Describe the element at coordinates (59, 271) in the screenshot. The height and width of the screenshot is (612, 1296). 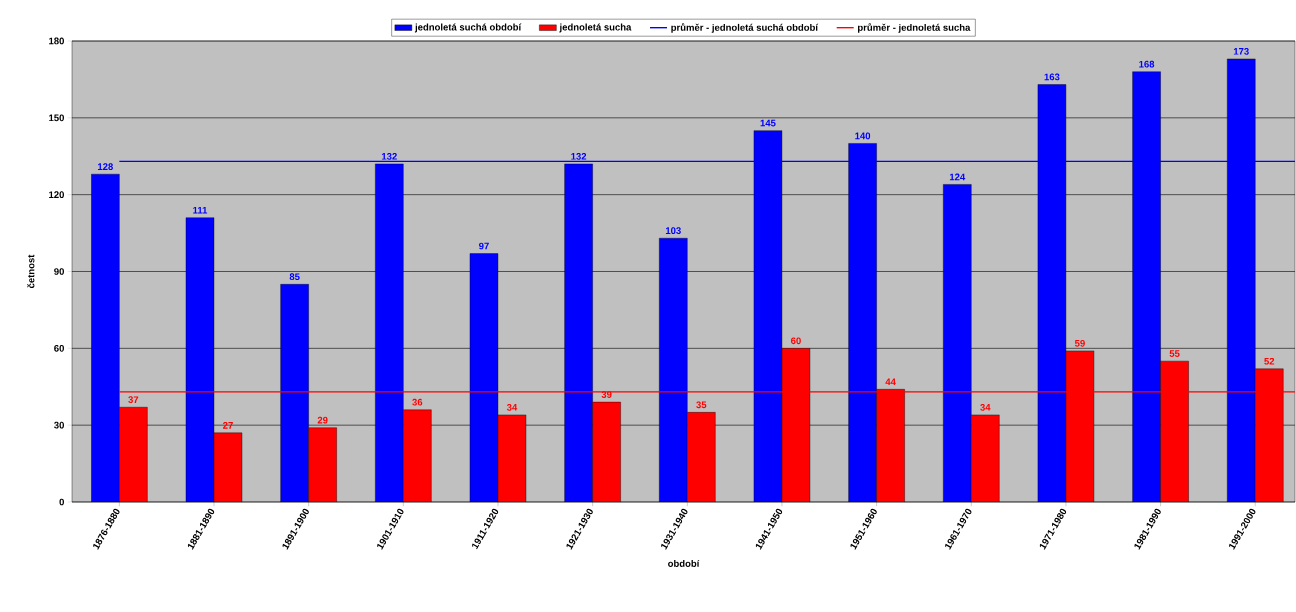
I see `y-tick-label: 90` at that location.